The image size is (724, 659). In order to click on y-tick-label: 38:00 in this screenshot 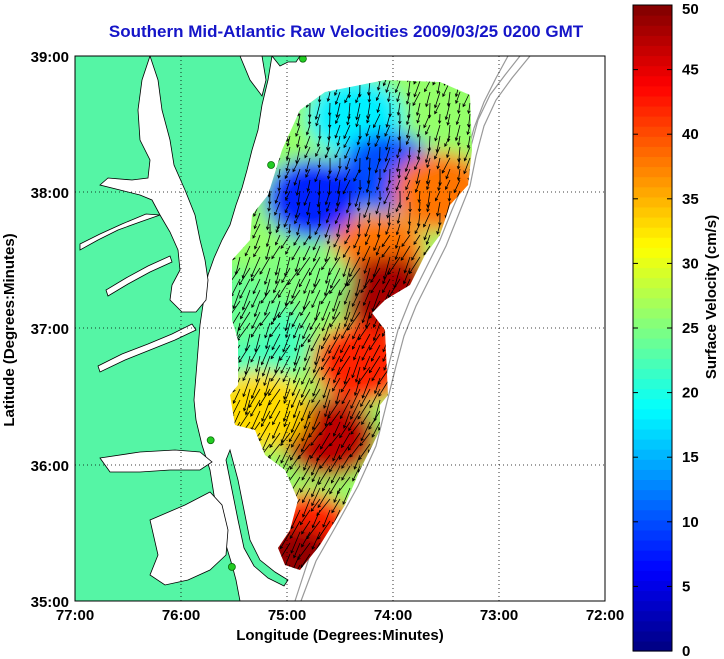, I will do `click(50, 193)`.